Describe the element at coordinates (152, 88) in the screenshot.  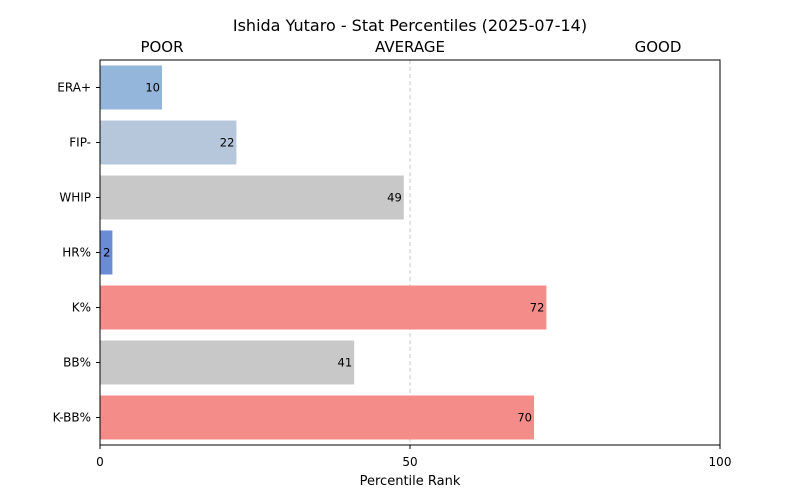
I see `data-label-era: 10` at that location.